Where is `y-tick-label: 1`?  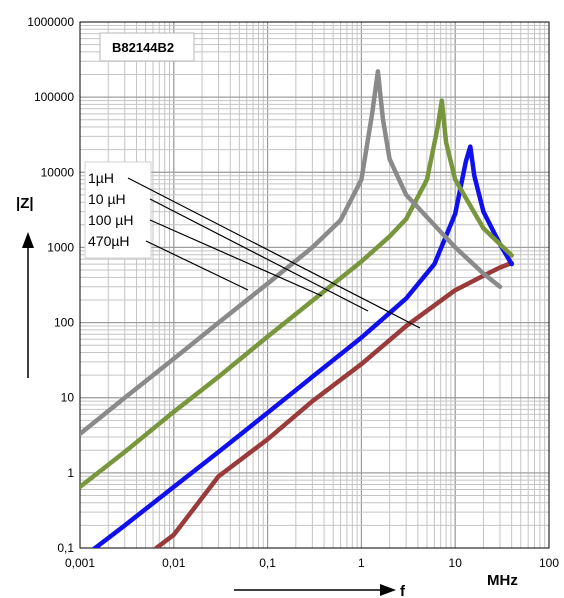
y-tick-label: 1 is located at coordinates (70, 473).